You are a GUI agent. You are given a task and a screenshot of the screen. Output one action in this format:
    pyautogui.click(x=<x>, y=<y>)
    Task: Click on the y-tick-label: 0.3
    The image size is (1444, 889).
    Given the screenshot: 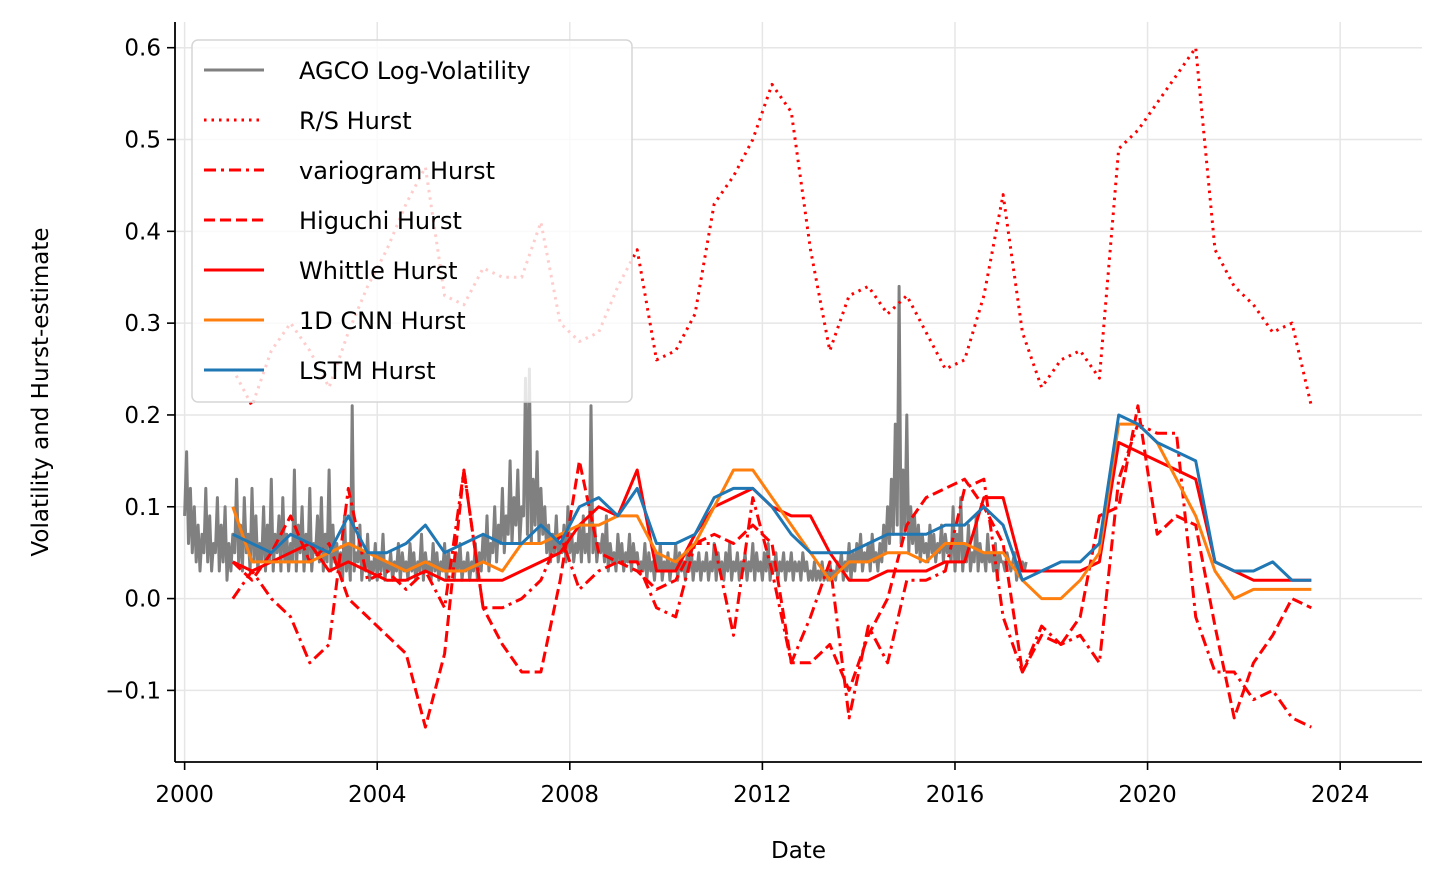 What is the action you would take?
    pyautogui.click(x=142, y=324)
    